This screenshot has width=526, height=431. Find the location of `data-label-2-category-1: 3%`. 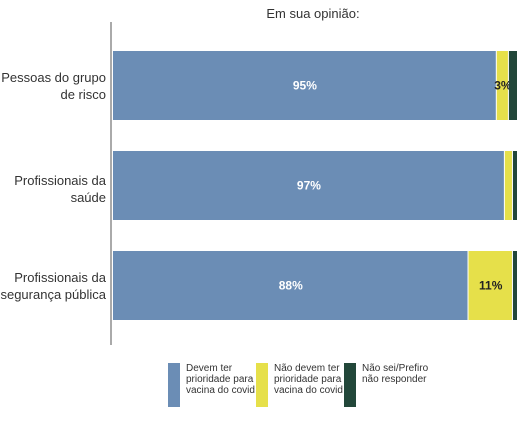

data-label-2-category-1: 3% is located at coordinates (503, 86).